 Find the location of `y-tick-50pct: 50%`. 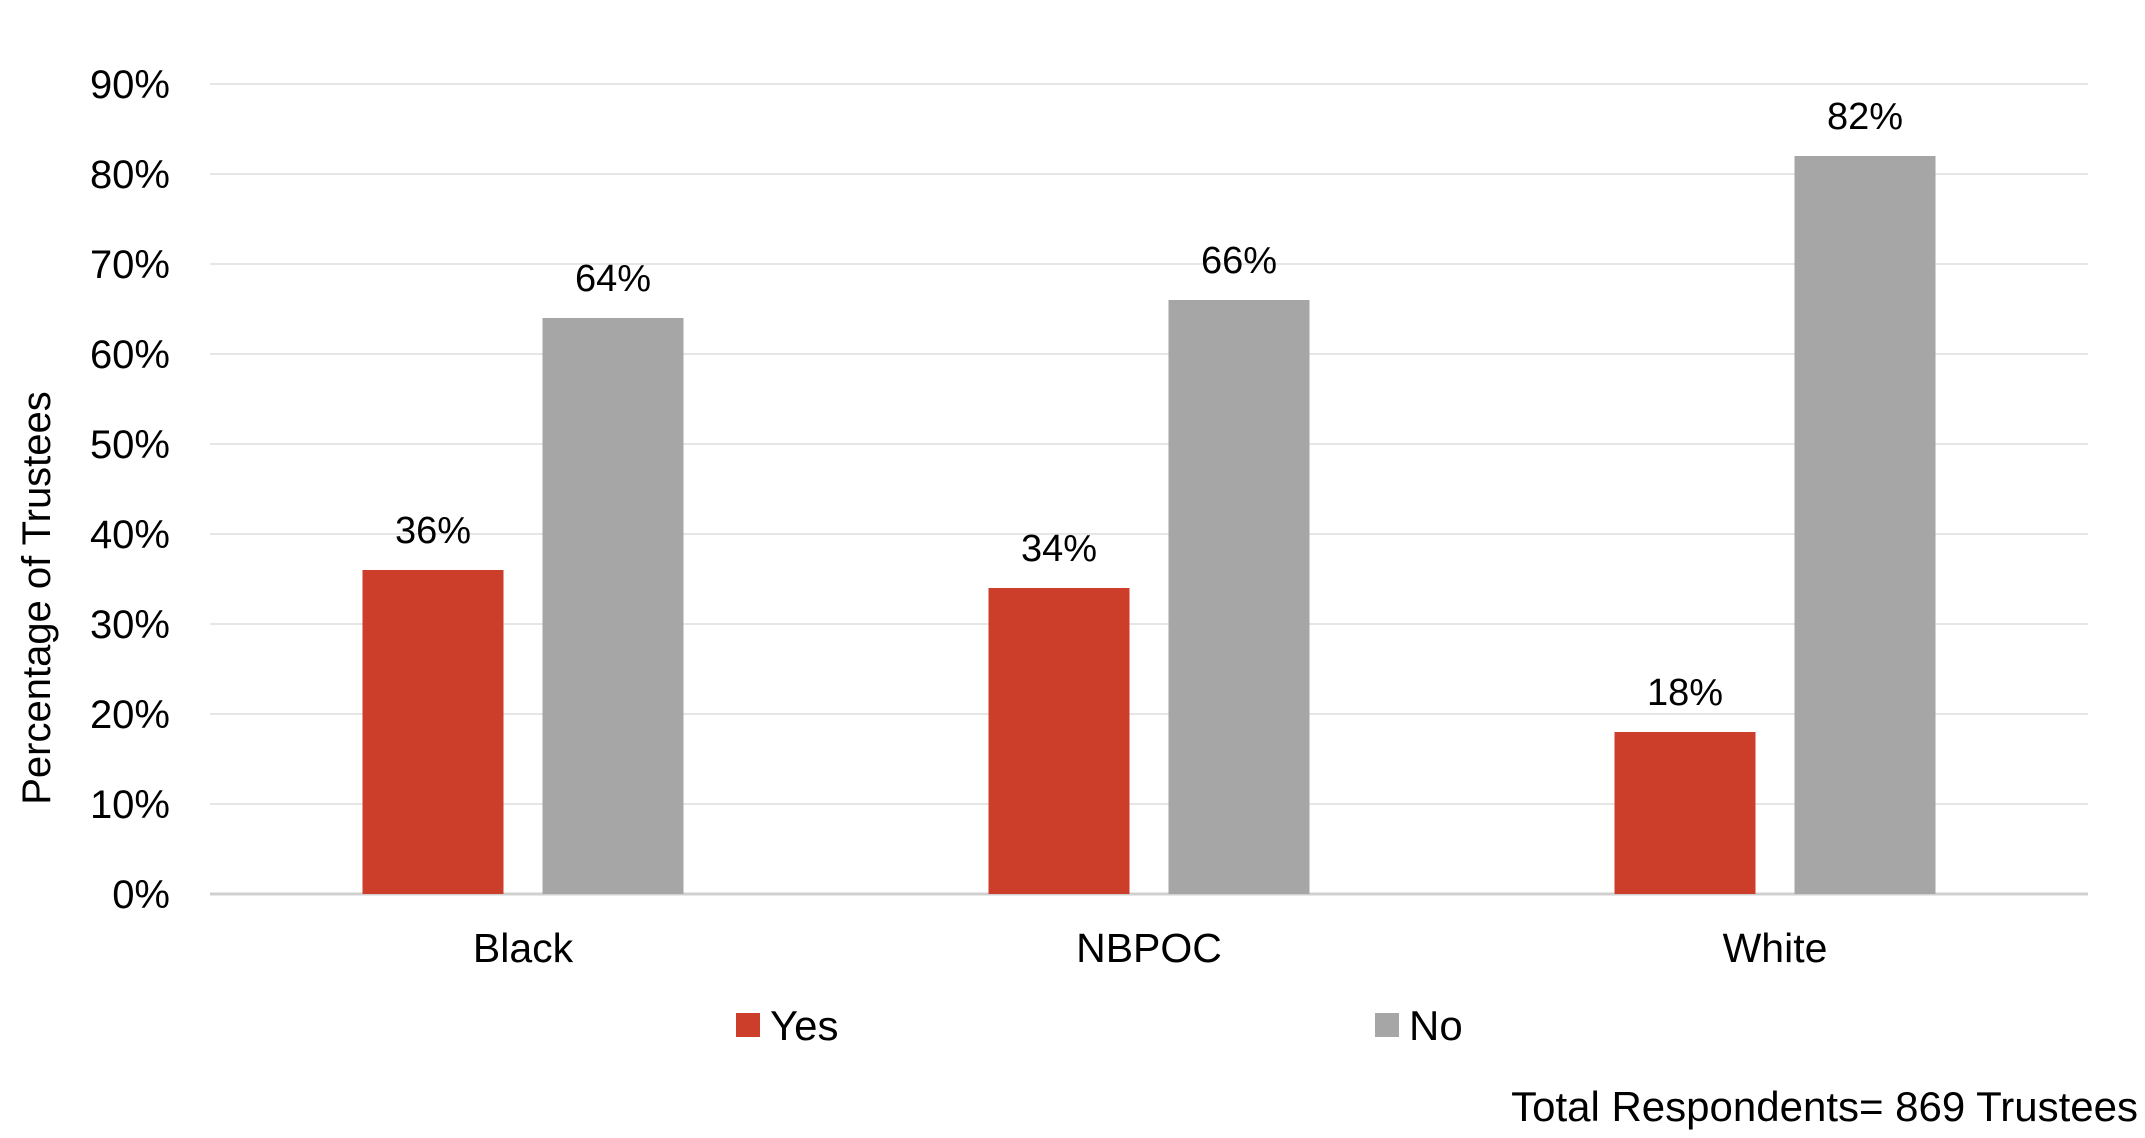

y-tick-50pct: 50% is located at coordinates (130, 445).